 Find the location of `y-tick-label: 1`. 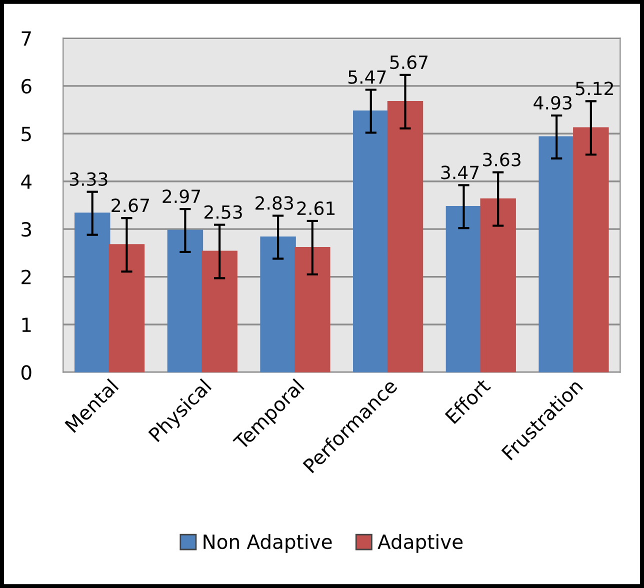

y-tick-label: 1 is located at coordinates (26, 325).